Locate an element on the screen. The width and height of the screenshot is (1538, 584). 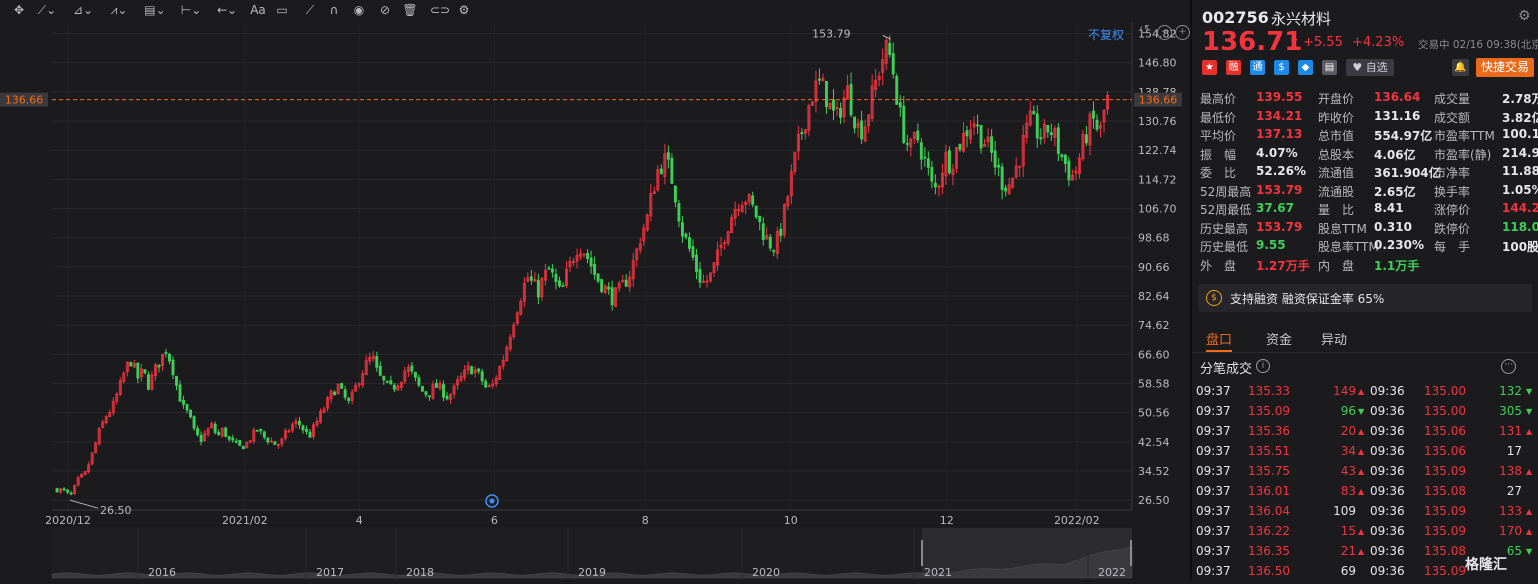
stat-label: 开盘价 is located at coordinates (1336, 99).